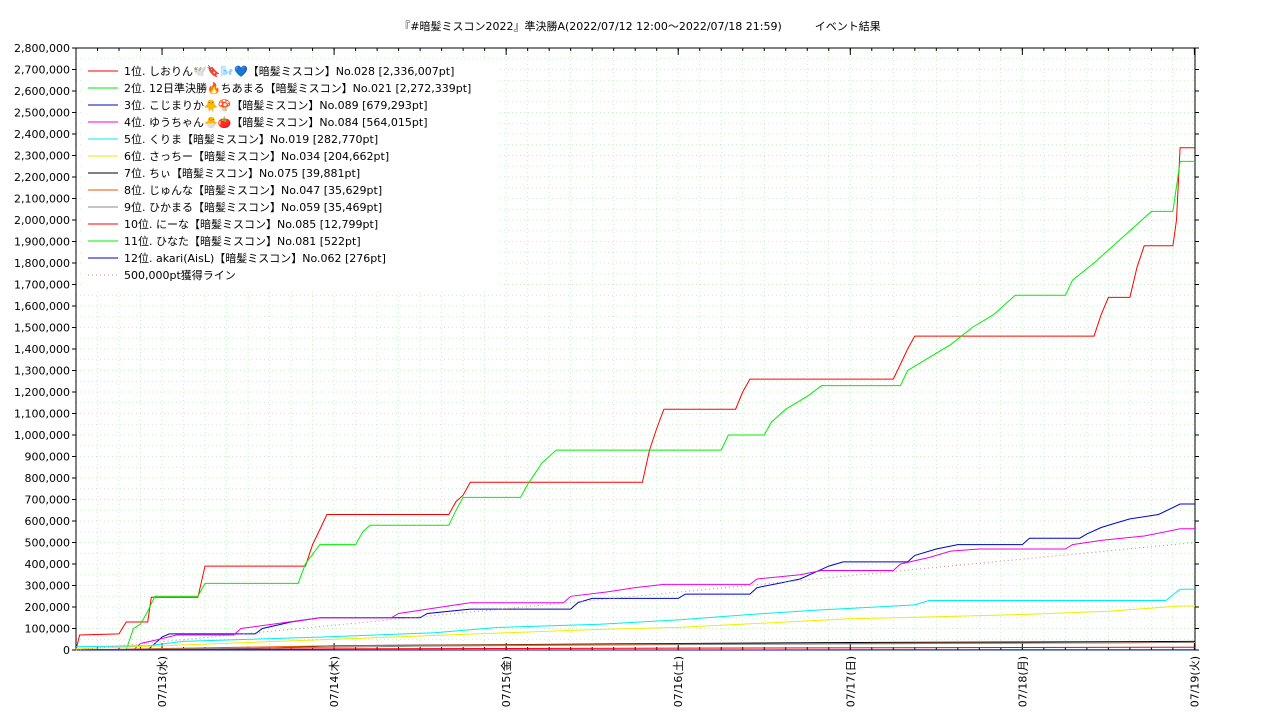 The image size is (1280, 720). Describe the element at coordinates (48, 521) in the screenshot. I see `y-tick-label: 600,000` at that location.